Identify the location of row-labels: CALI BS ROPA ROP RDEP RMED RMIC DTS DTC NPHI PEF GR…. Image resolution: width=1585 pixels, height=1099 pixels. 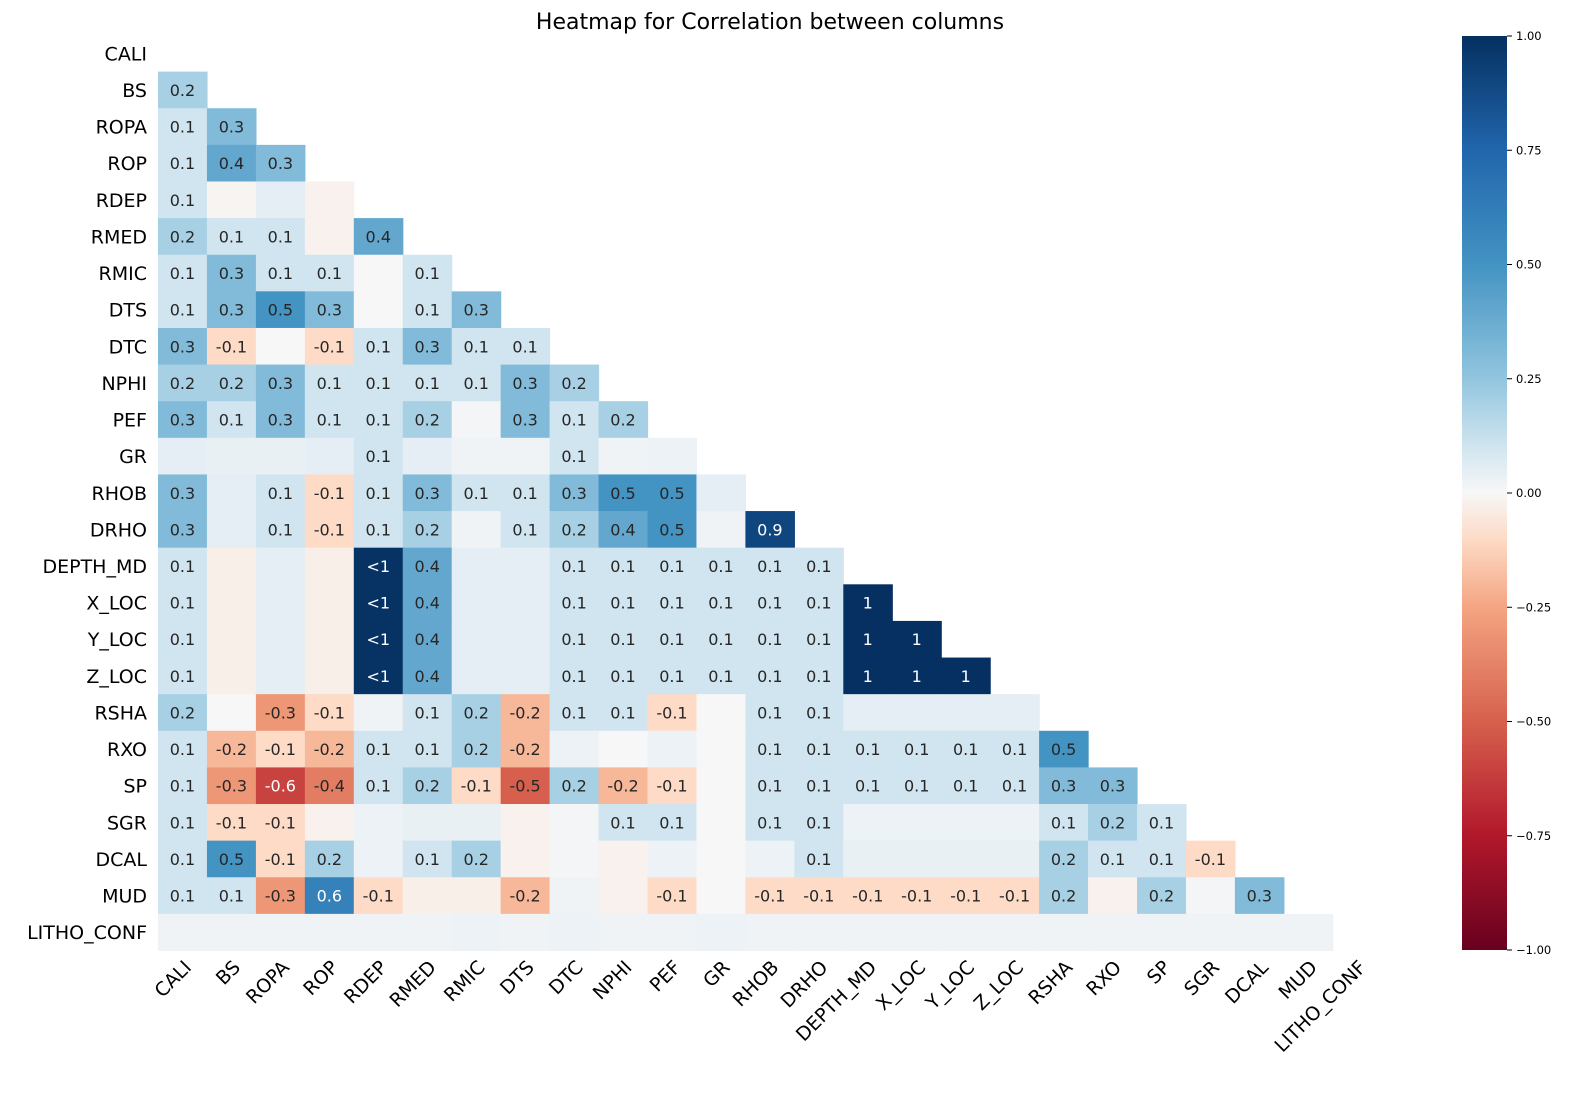
(87, 493).